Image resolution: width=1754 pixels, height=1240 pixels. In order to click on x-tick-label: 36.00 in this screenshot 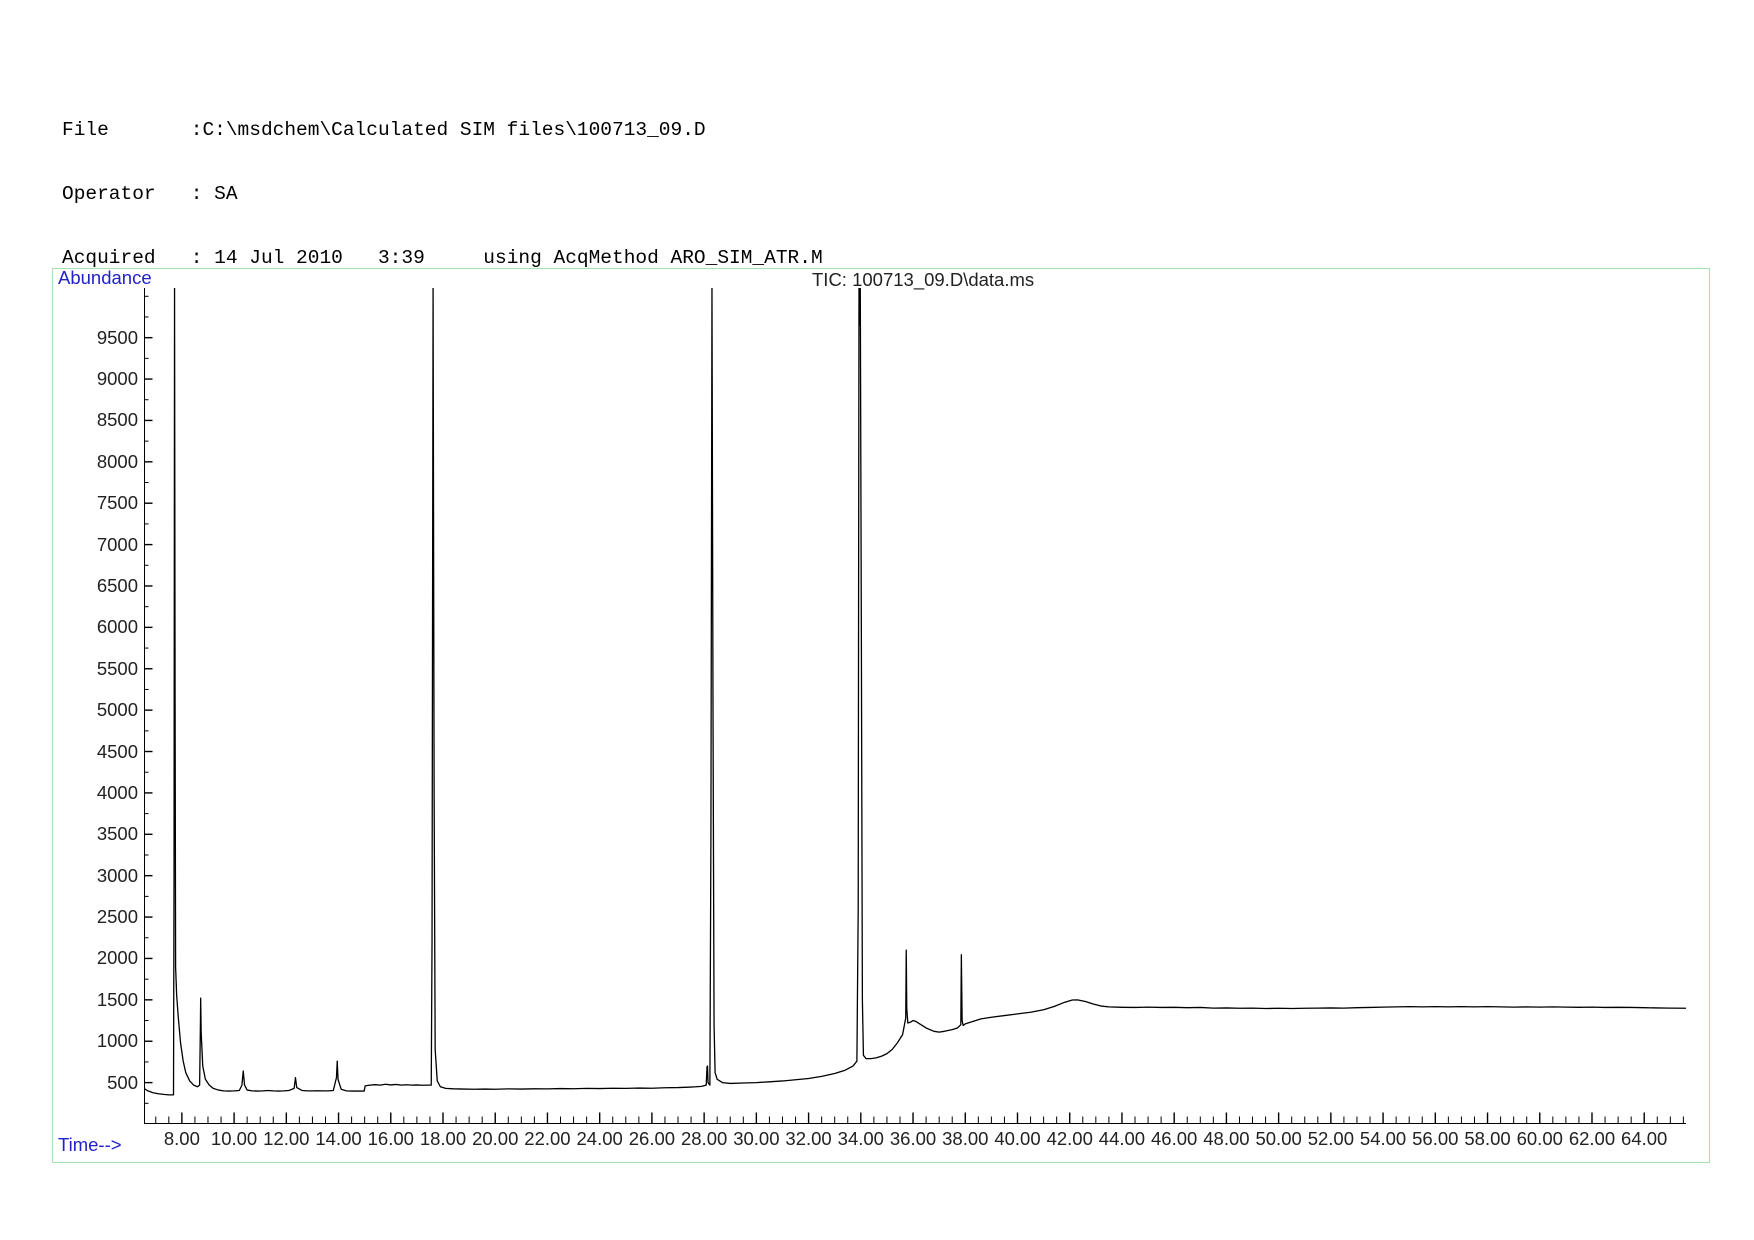, I will do `click(913, 1138)`.